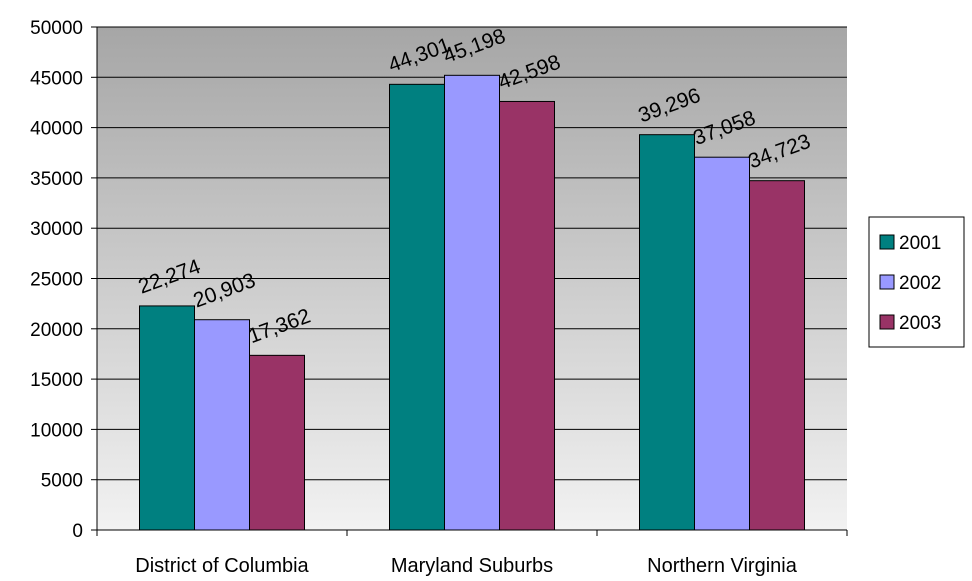 This screenshot has height=581, width=972. I want to click on x-category-label: Northern Virginia, so click(722, 566).